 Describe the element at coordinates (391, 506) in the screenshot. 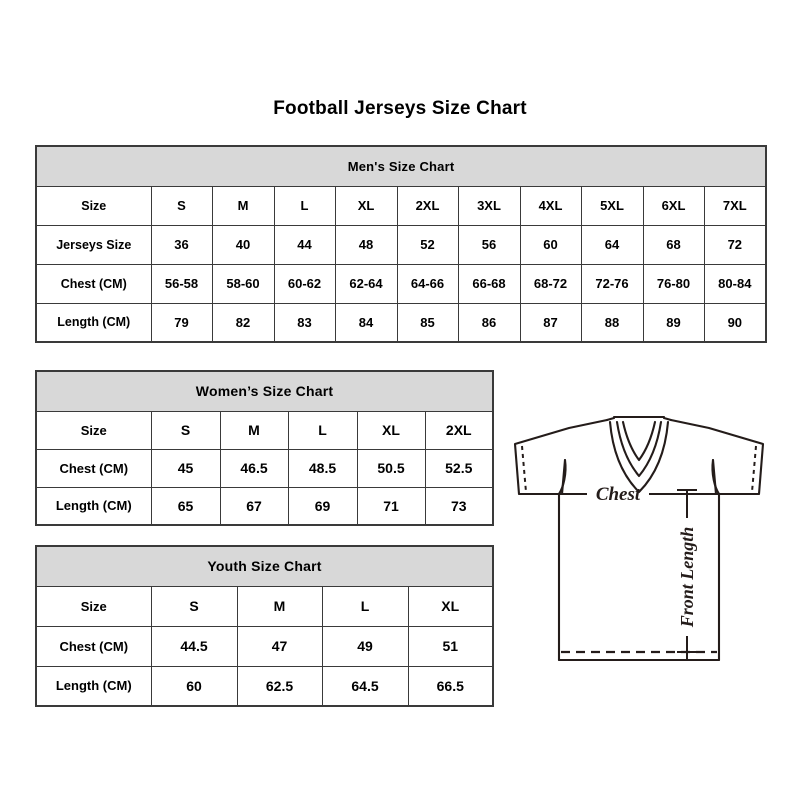

I see `table-cell: 71` at that location.